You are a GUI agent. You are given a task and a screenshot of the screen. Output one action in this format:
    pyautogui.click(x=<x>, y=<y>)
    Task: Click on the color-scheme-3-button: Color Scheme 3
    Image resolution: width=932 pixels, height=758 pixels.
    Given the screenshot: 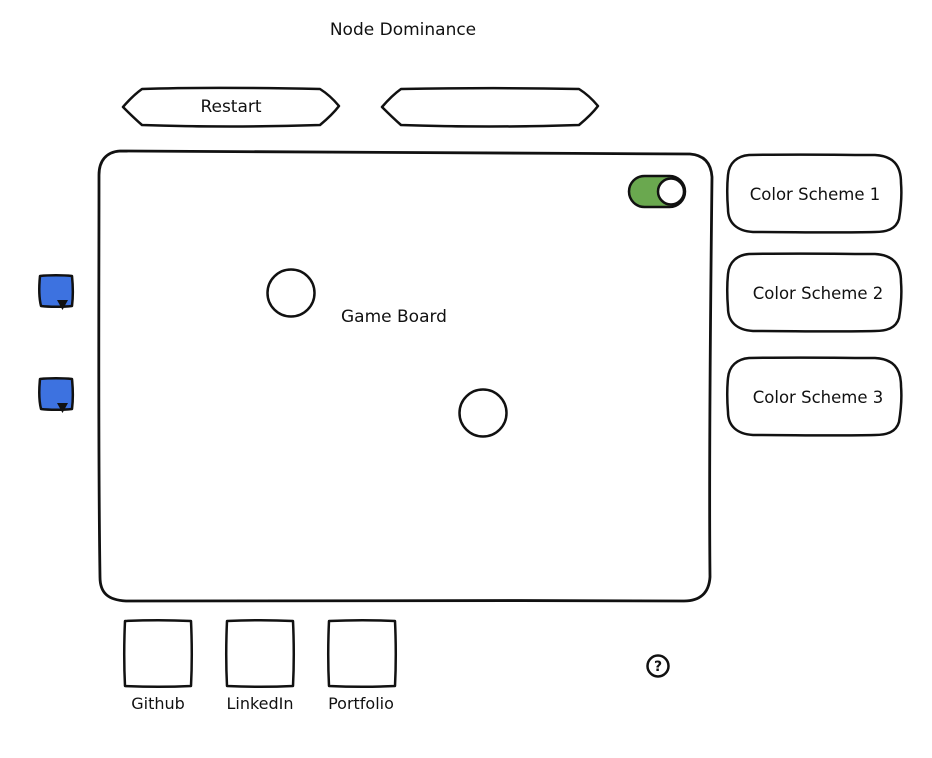 What is the action you would take?
    pyautogui.click(x=815, y=397)
    